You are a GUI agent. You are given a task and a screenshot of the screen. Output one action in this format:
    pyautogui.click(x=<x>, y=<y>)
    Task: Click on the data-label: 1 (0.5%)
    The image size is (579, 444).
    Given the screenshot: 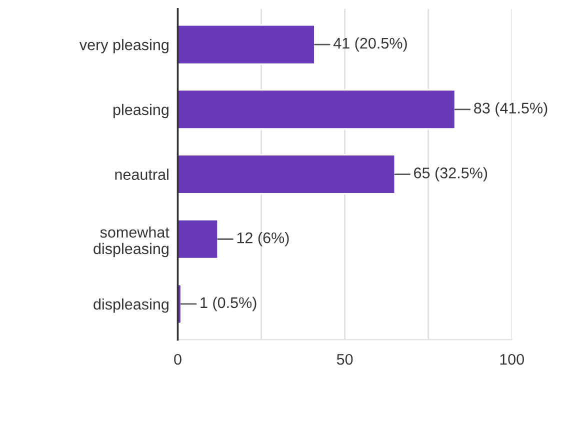 What is the action you would take?
    pyautogui.click(x=228, y=304)
    